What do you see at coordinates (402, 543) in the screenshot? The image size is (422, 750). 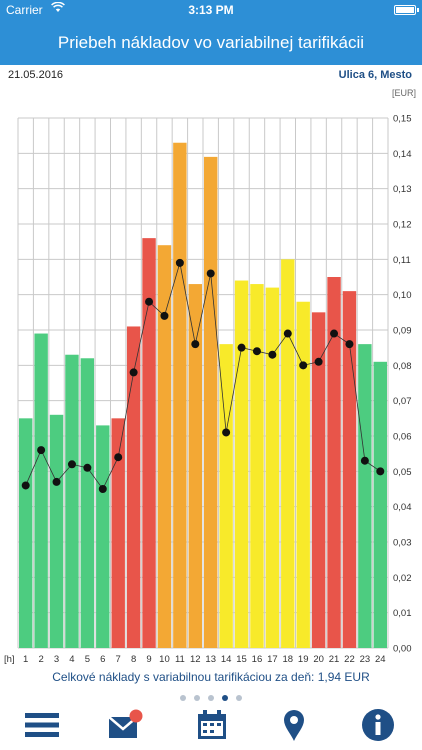 I see `y-tick-label: 0,03` at bounding box center [402, 543].